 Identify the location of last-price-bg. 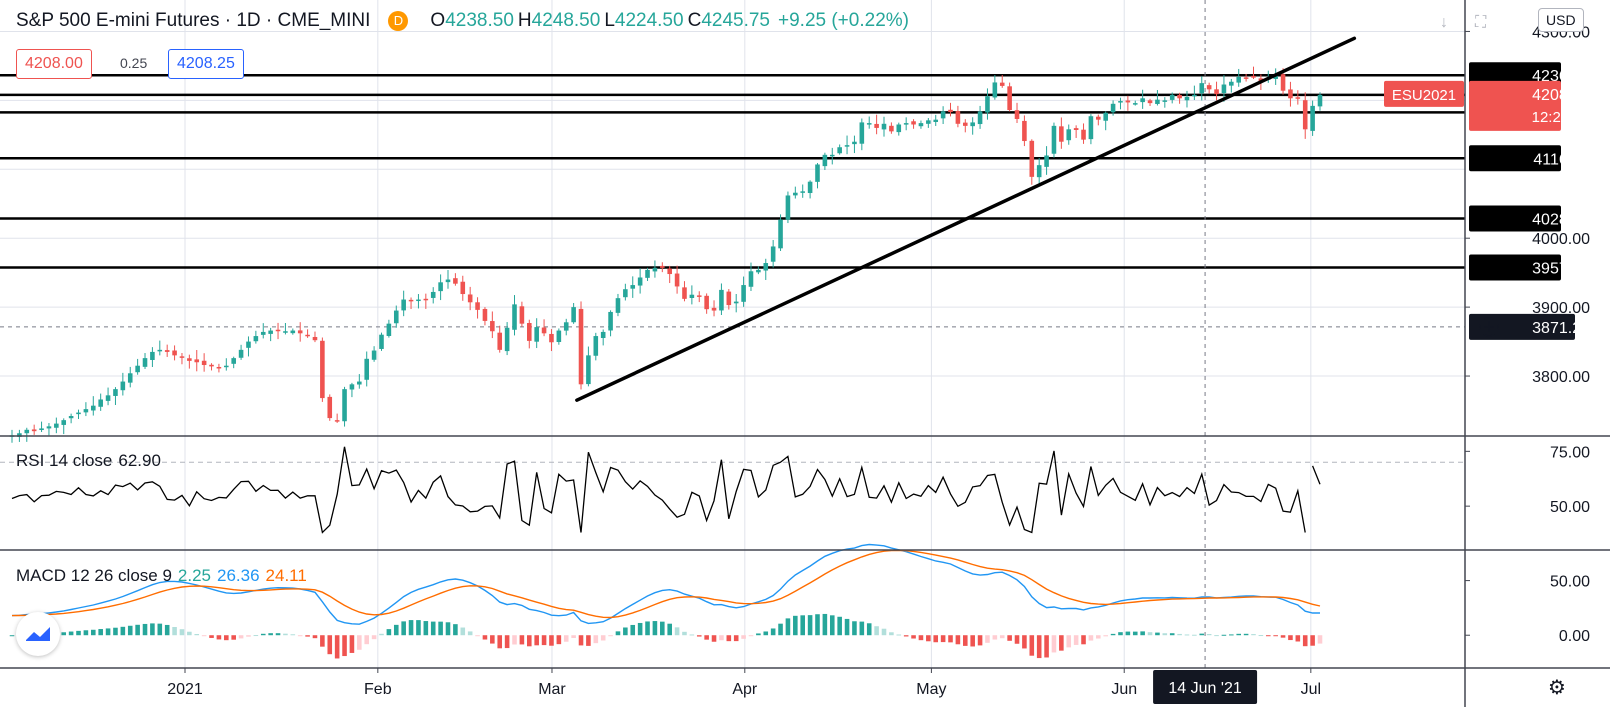
(1515, 105).